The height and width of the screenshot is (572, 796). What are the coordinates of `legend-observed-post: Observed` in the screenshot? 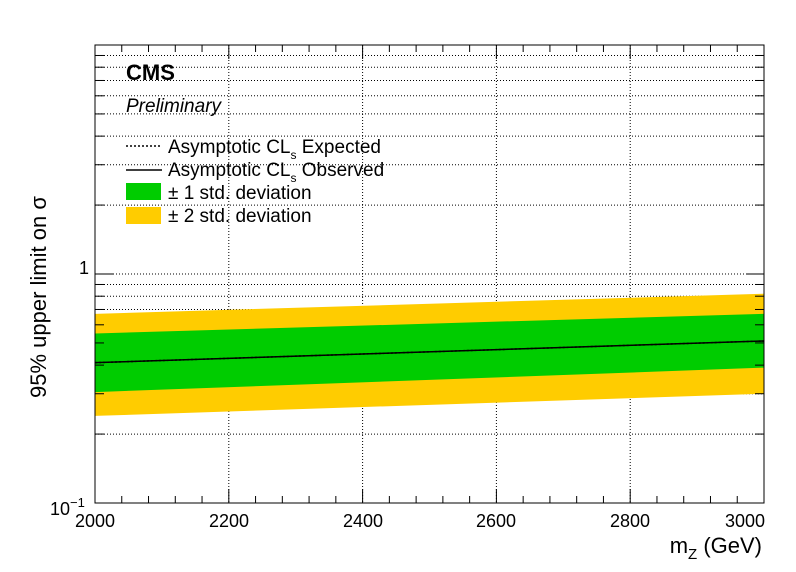 It's located at (340, 170).